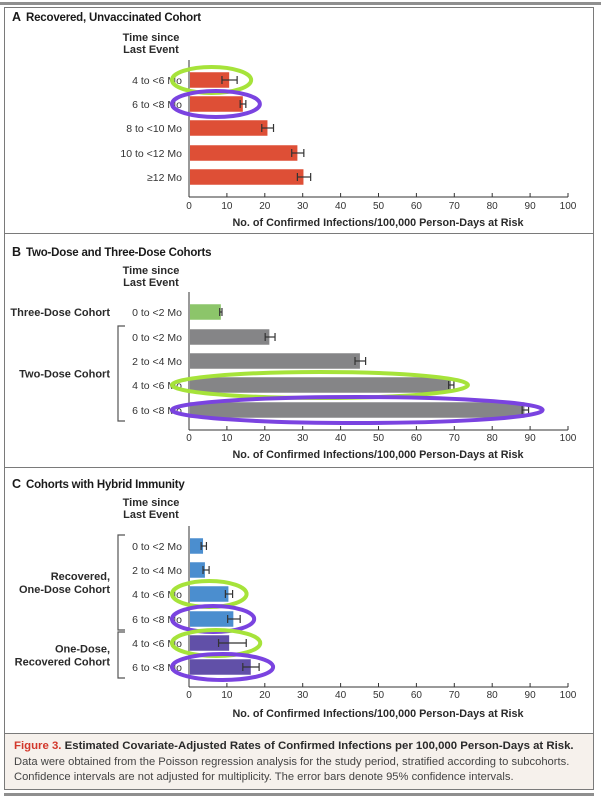  I want to click on panel-letter: B, so click(16, 252).